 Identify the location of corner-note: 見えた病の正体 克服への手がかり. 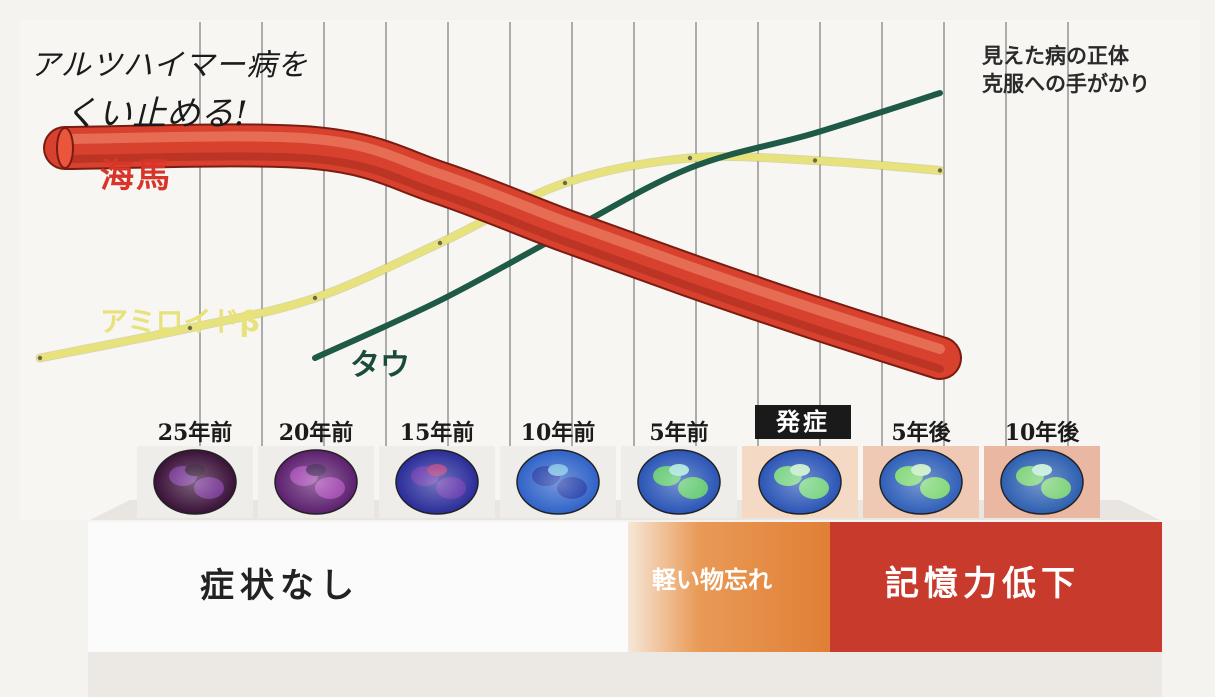
(1066, 70).